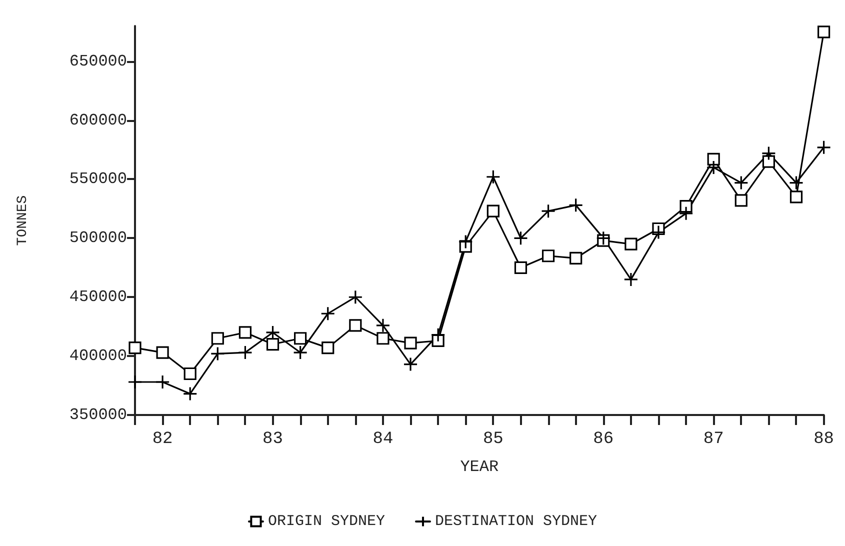 This screenshot has width=845, height=546. I want to click on x-tick-label: 86, so click(603, 439).